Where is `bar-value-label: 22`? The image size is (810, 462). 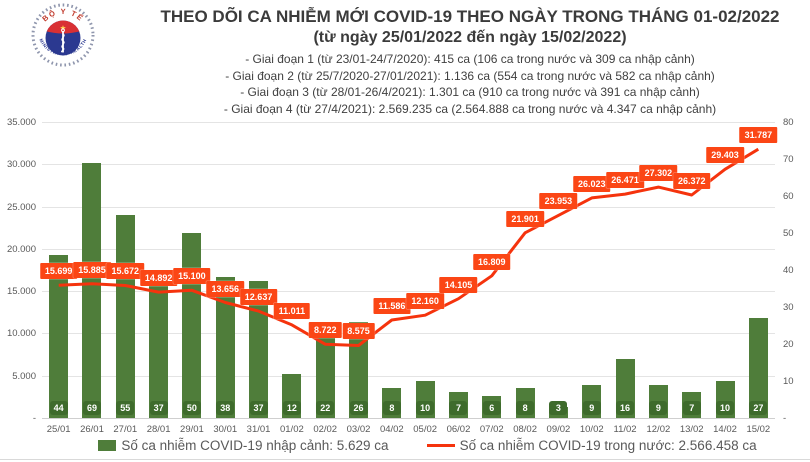 bar-value-label: 22 is located at coordinates (325, 408).